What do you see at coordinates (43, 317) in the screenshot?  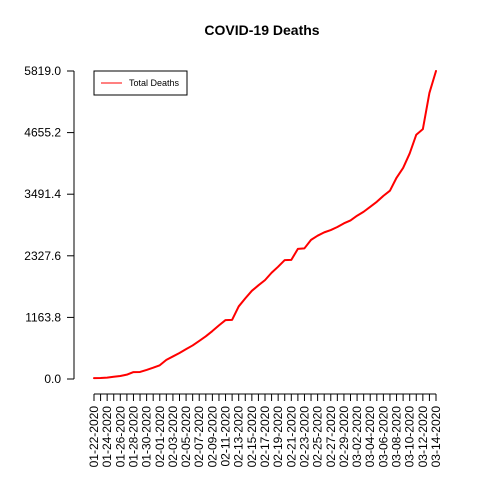 I see `y-tick-label: 1163.8` at bounding box center [43, 317].